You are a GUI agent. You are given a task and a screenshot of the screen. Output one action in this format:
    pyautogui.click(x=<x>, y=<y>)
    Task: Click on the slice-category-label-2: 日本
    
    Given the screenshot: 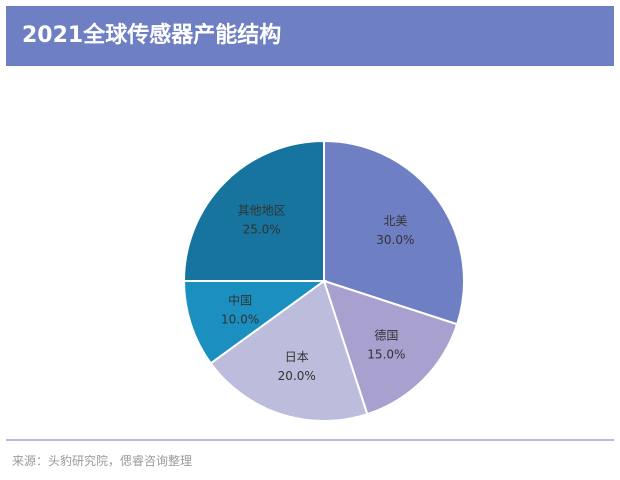 What is the action you would take?
    pyautogui.click(x=297, y=357)
    